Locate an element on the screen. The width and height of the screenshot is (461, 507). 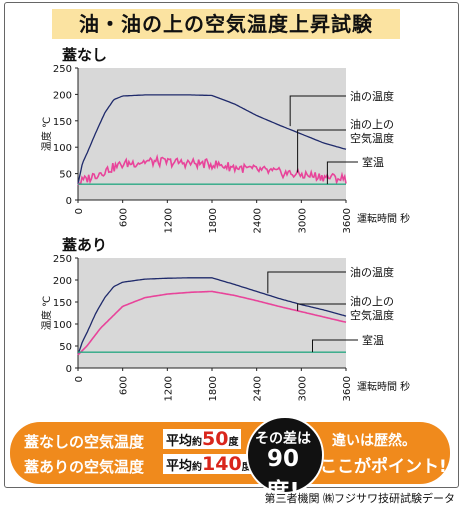
banner-line1-prefix: 平均 is located at coordinates (179, 441).